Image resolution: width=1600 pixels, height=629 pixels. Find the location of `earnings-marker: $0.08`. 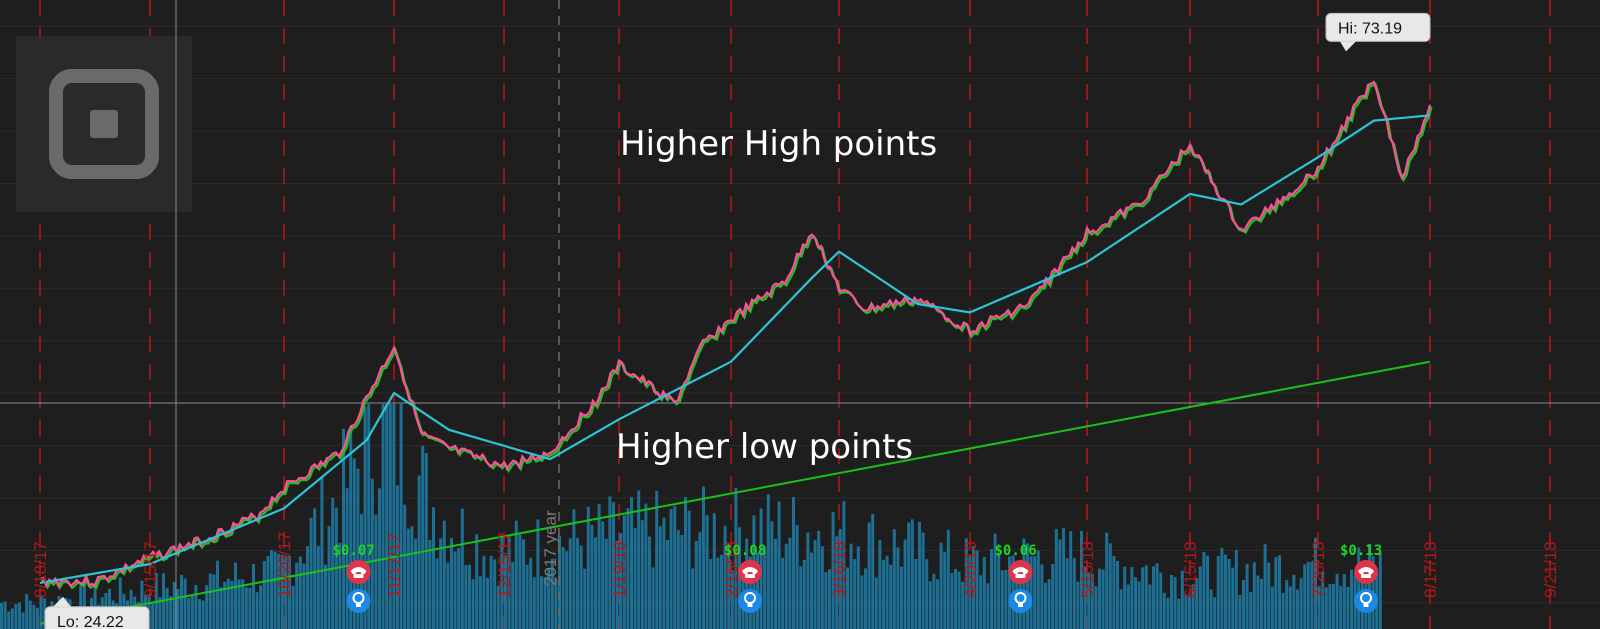

earnings-marker: $0.08 is located at coordinates (745, 578).